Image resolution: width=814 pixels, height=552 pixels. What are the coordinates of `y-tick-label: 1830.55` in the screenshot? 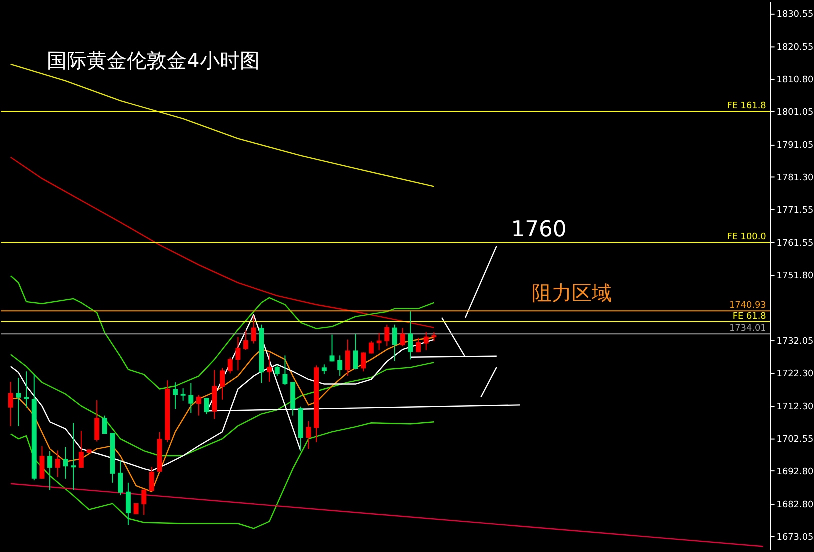 It's located at (795, 15).